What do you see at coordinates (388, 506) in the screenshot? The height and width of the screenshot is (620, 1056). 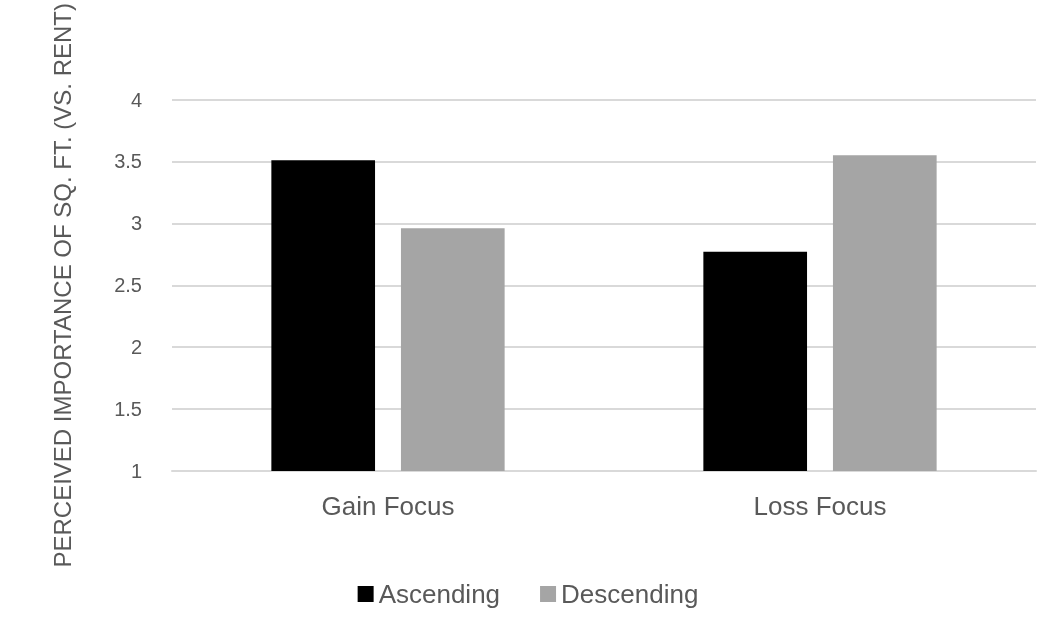 I see `x-tick-label: Gain Focus` at bounding box center [388, 506].